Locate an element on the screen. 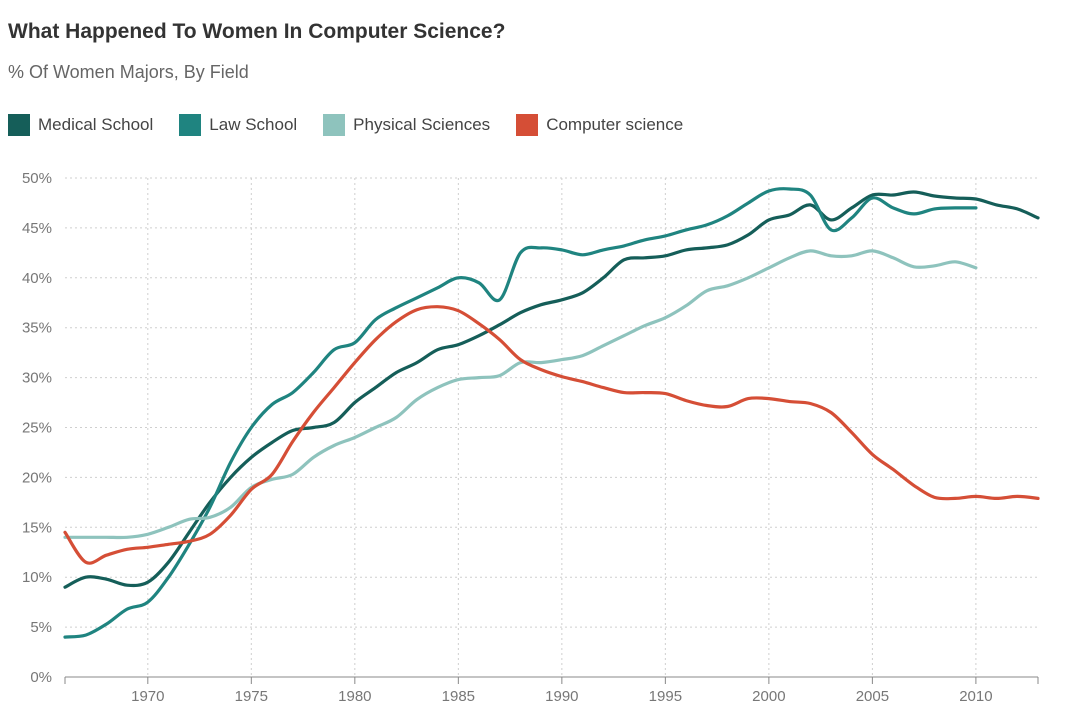 The image size is (1080, 718). legend-label-computer-science: Computer science is located at coordinates (615, 124).